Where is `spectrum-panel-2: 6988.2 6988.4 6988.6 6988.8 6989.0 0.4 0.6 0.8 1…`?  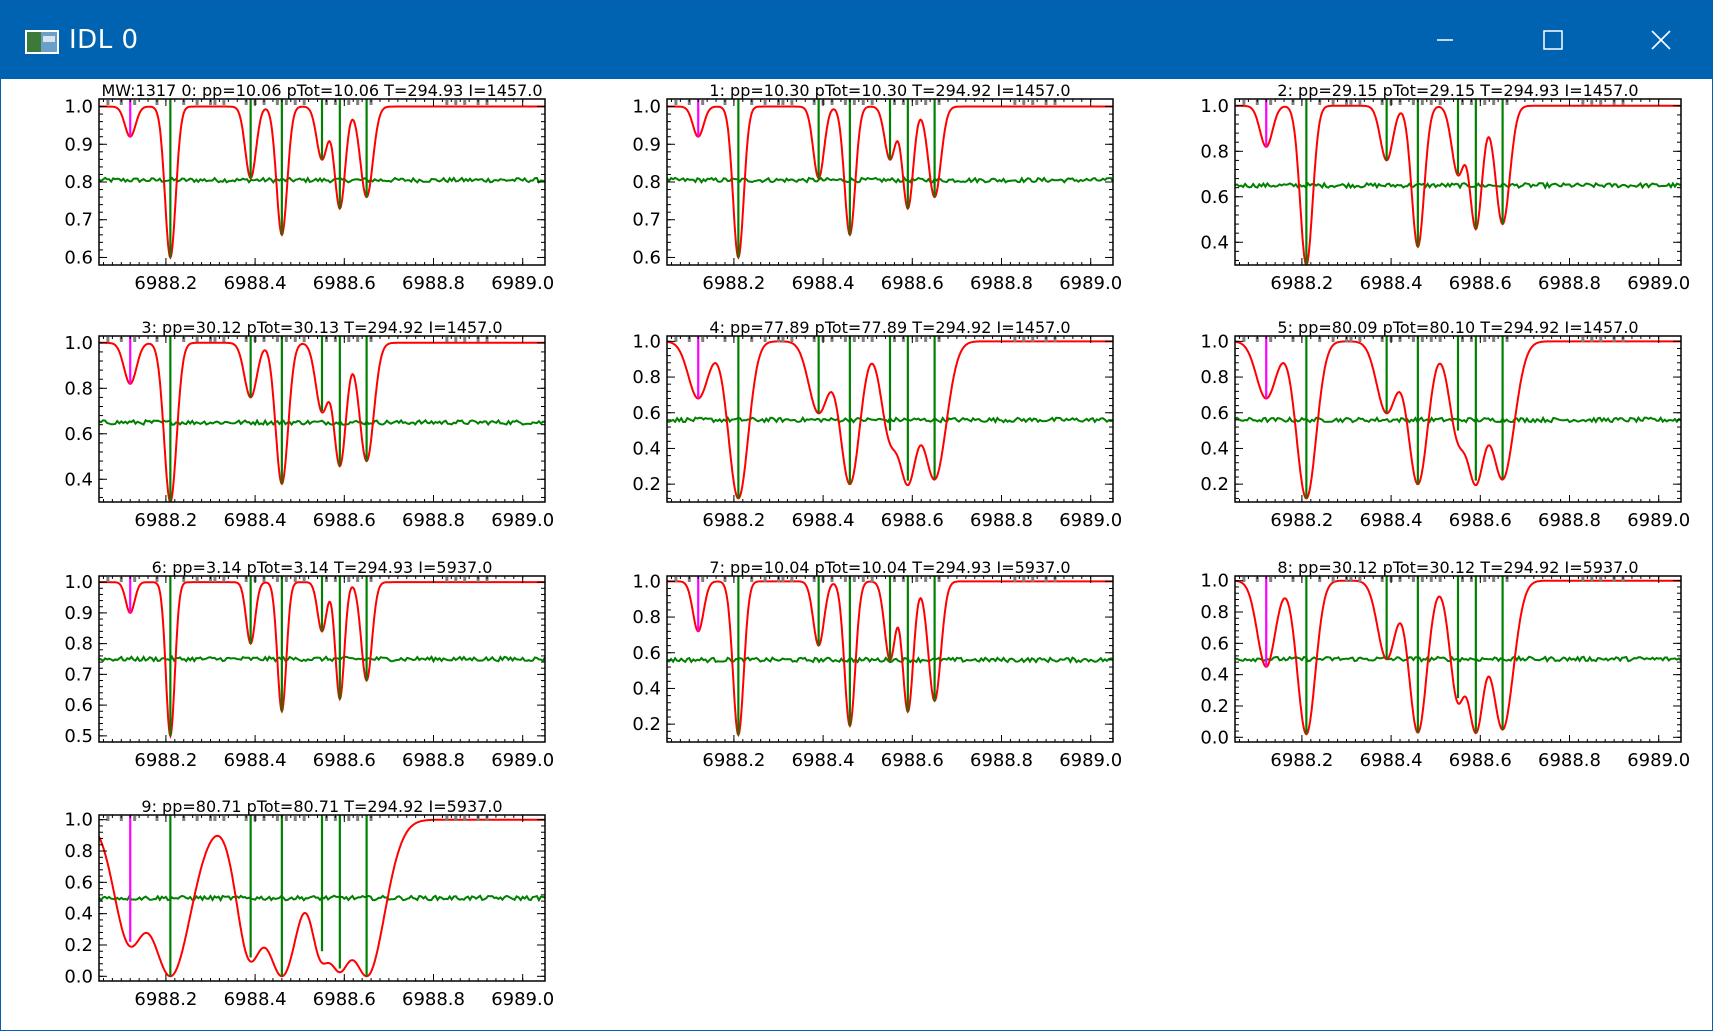 spectrum-panel-2: 6988.2 6988.4 6988.6 6988.8 6989.0 0.4 0.6 0.8 1… is located at coordinates (1445, 187).